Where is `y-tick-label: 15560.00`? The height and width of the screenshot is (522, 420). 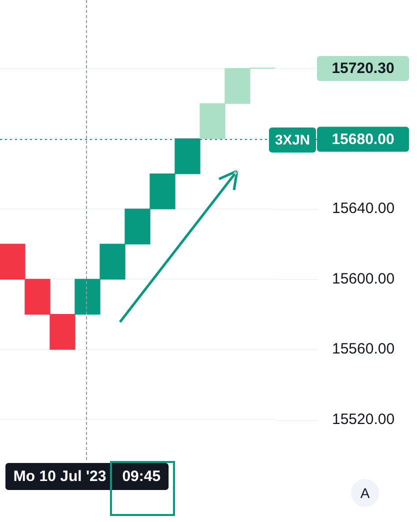 y-tick-label: 15560.00 is located at coordinates (363, 349).